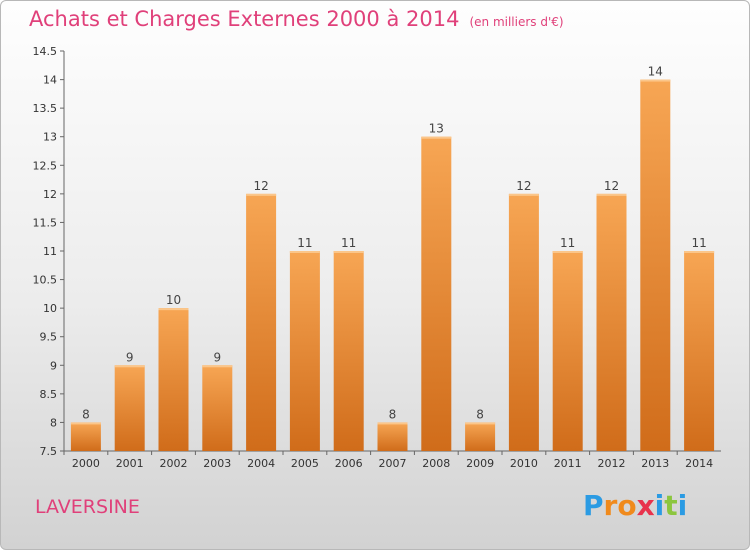 Image resolution: width=750 pixels, height=550 pixels. Describe the element at coordinates (217, 463) in the screenshot. I see `x-tick-label: 2003` at that location.